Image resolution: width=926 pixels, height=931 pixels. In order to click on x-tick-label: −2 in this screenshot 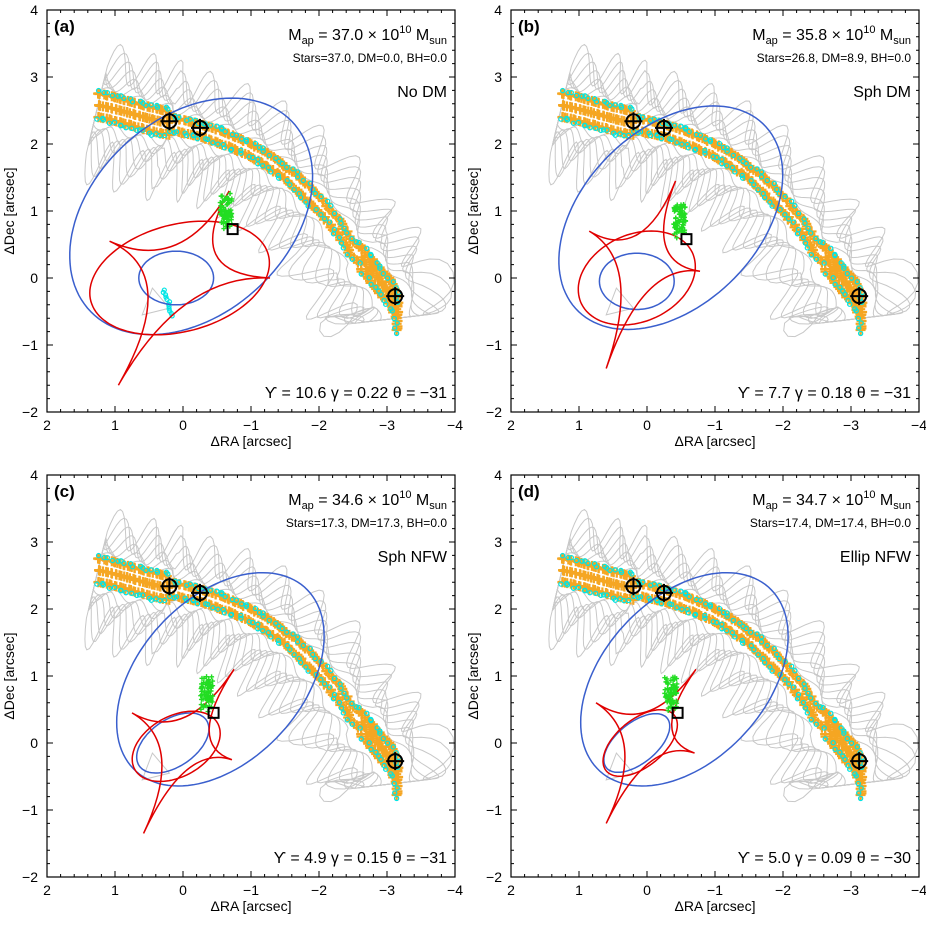, I will do `click(319, 890)`.